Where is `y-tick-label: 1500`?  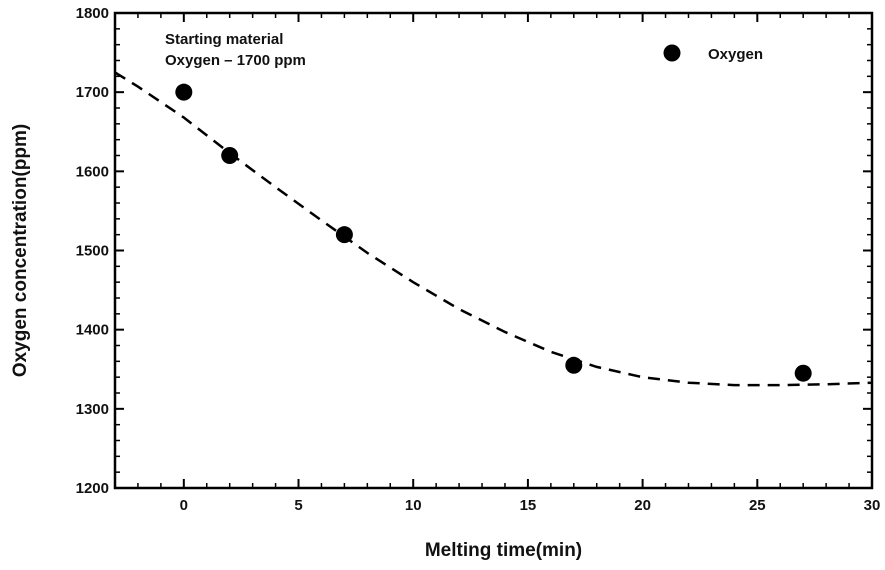
y-tick-label: 1500 is located at coordinates (92, 251).